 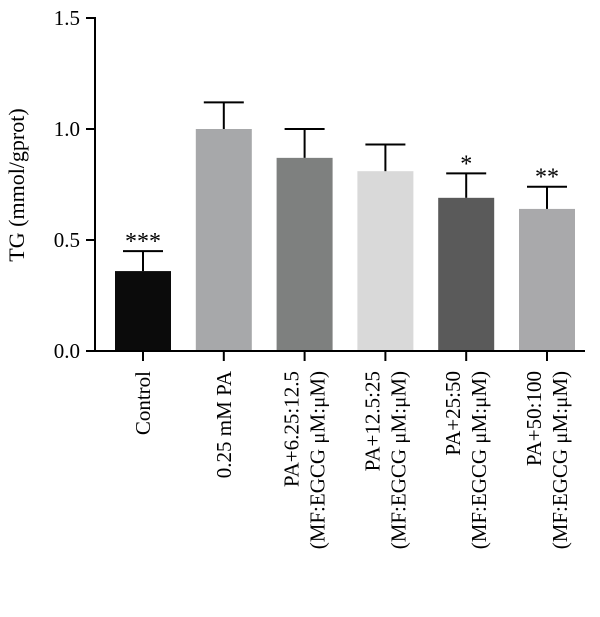 What do you see at coordinates (16, 184) in the screenshot?
I see `y-axis-title: TG (mmol/gprot)` at bounding box center [16, 184].